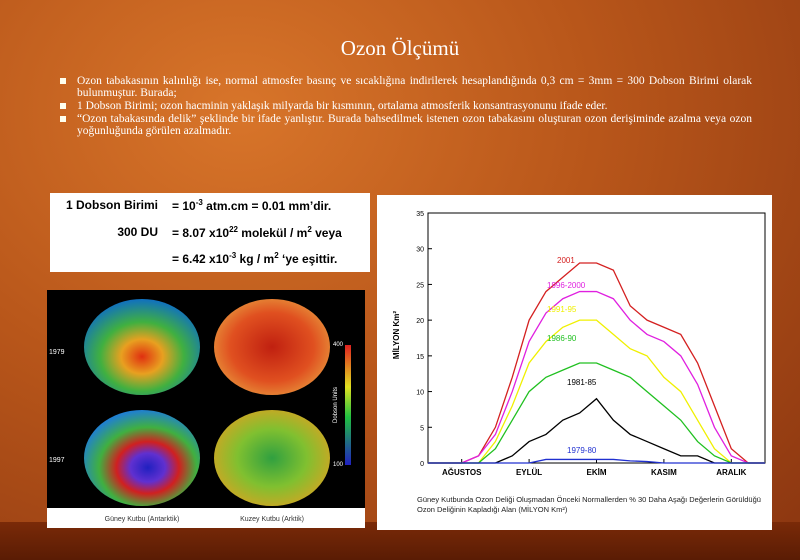 The image size is (800, 560). Describe the element at coordinates (566, 260) in the screenshot. I see `series-label: 2001` at that location.